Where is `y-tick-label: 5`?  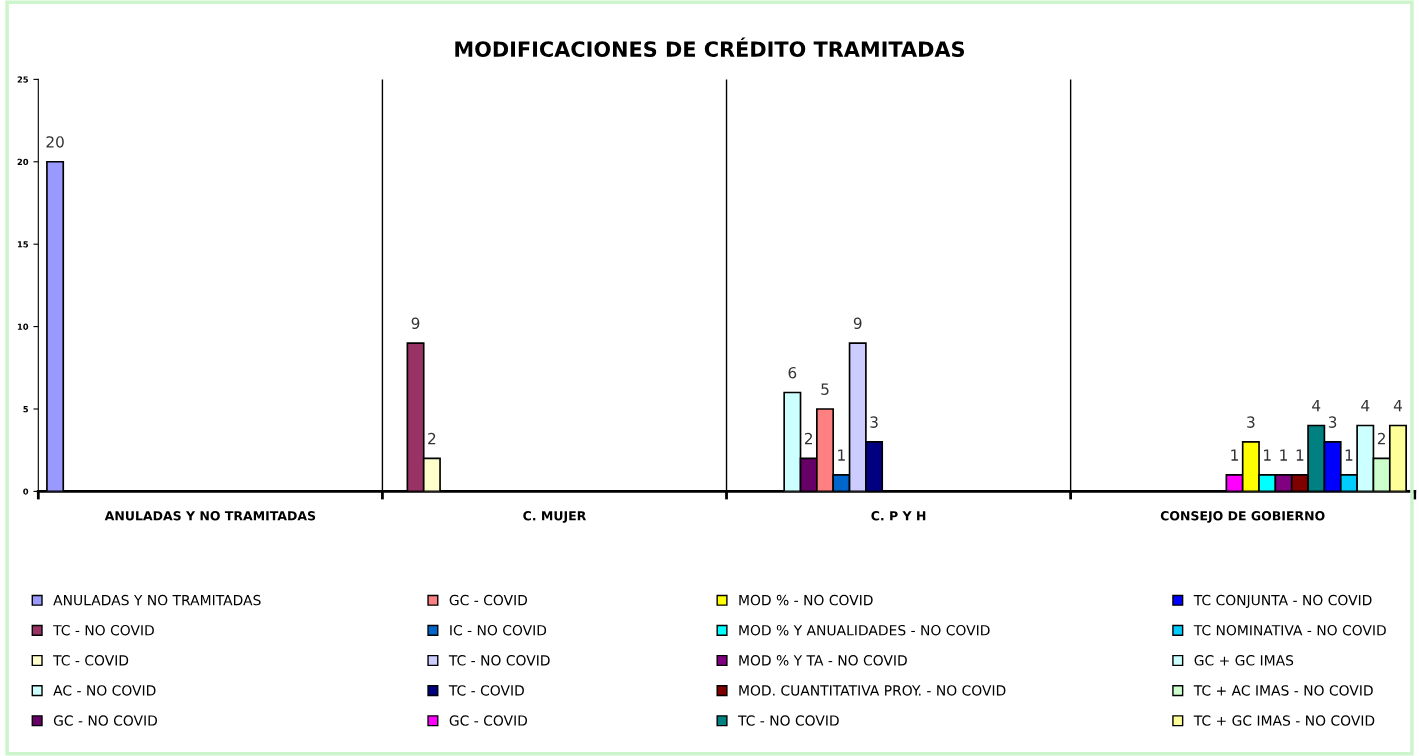 y-tick-label: 5 is located at coordinates (26, 409).